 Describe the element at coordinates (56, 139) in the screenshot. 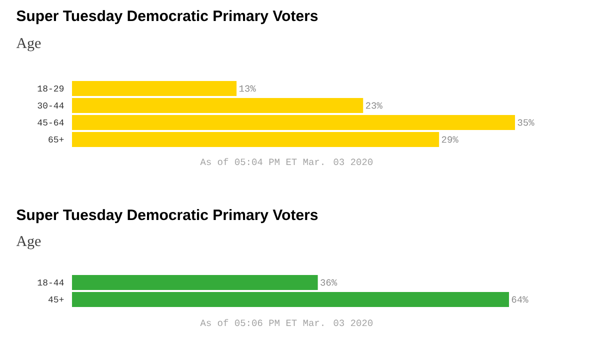

I see `y-tick-label: 65+` at that location.